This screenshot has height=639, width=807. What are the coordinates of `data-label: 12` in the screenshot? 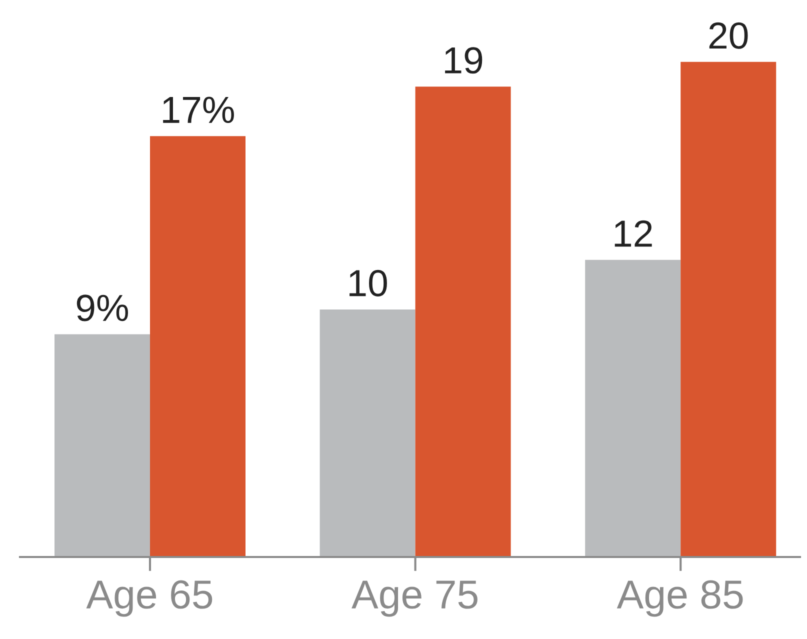 It's located at (633, 233).